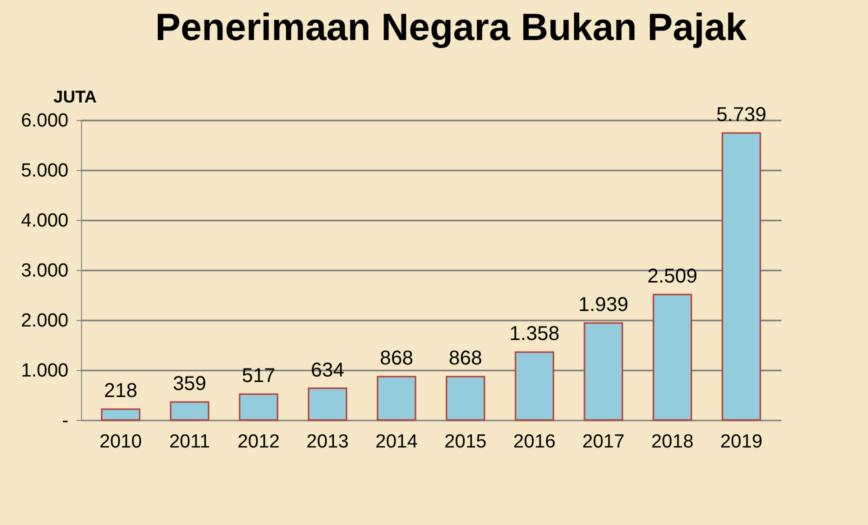 The height and width of the screenshot is (525, 868). What do you see at coordinates (396, 442) in the screenshot?
I see `x-tick-label: 2014` at bounding box center [396, 442].